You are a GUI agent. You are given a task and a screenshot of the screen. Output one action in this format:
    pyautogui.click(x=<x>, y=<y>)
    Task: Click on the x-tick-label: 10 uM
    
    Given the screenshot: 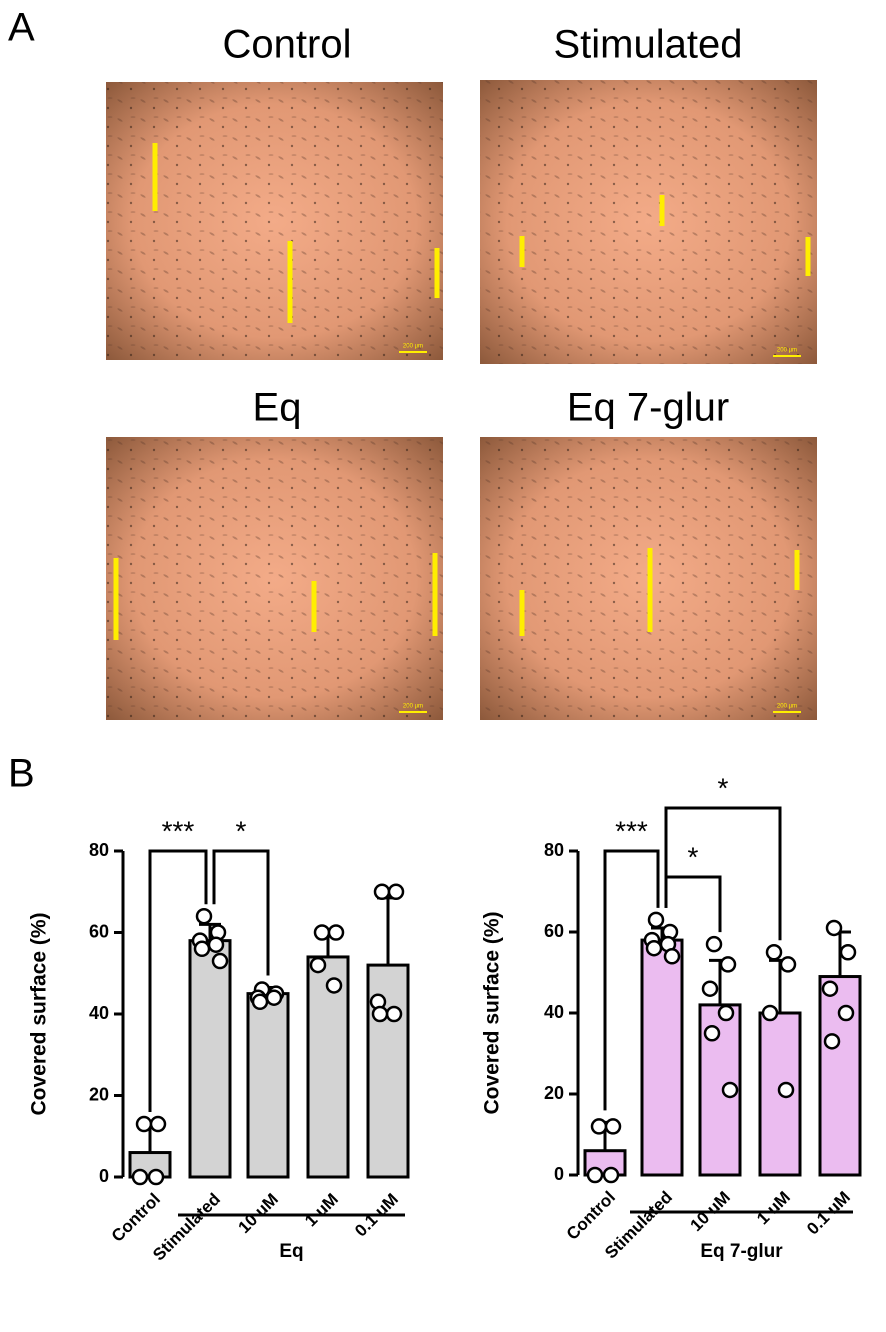 What is the action you would take?
    pyautogui.click(x=258, y=1214)
    